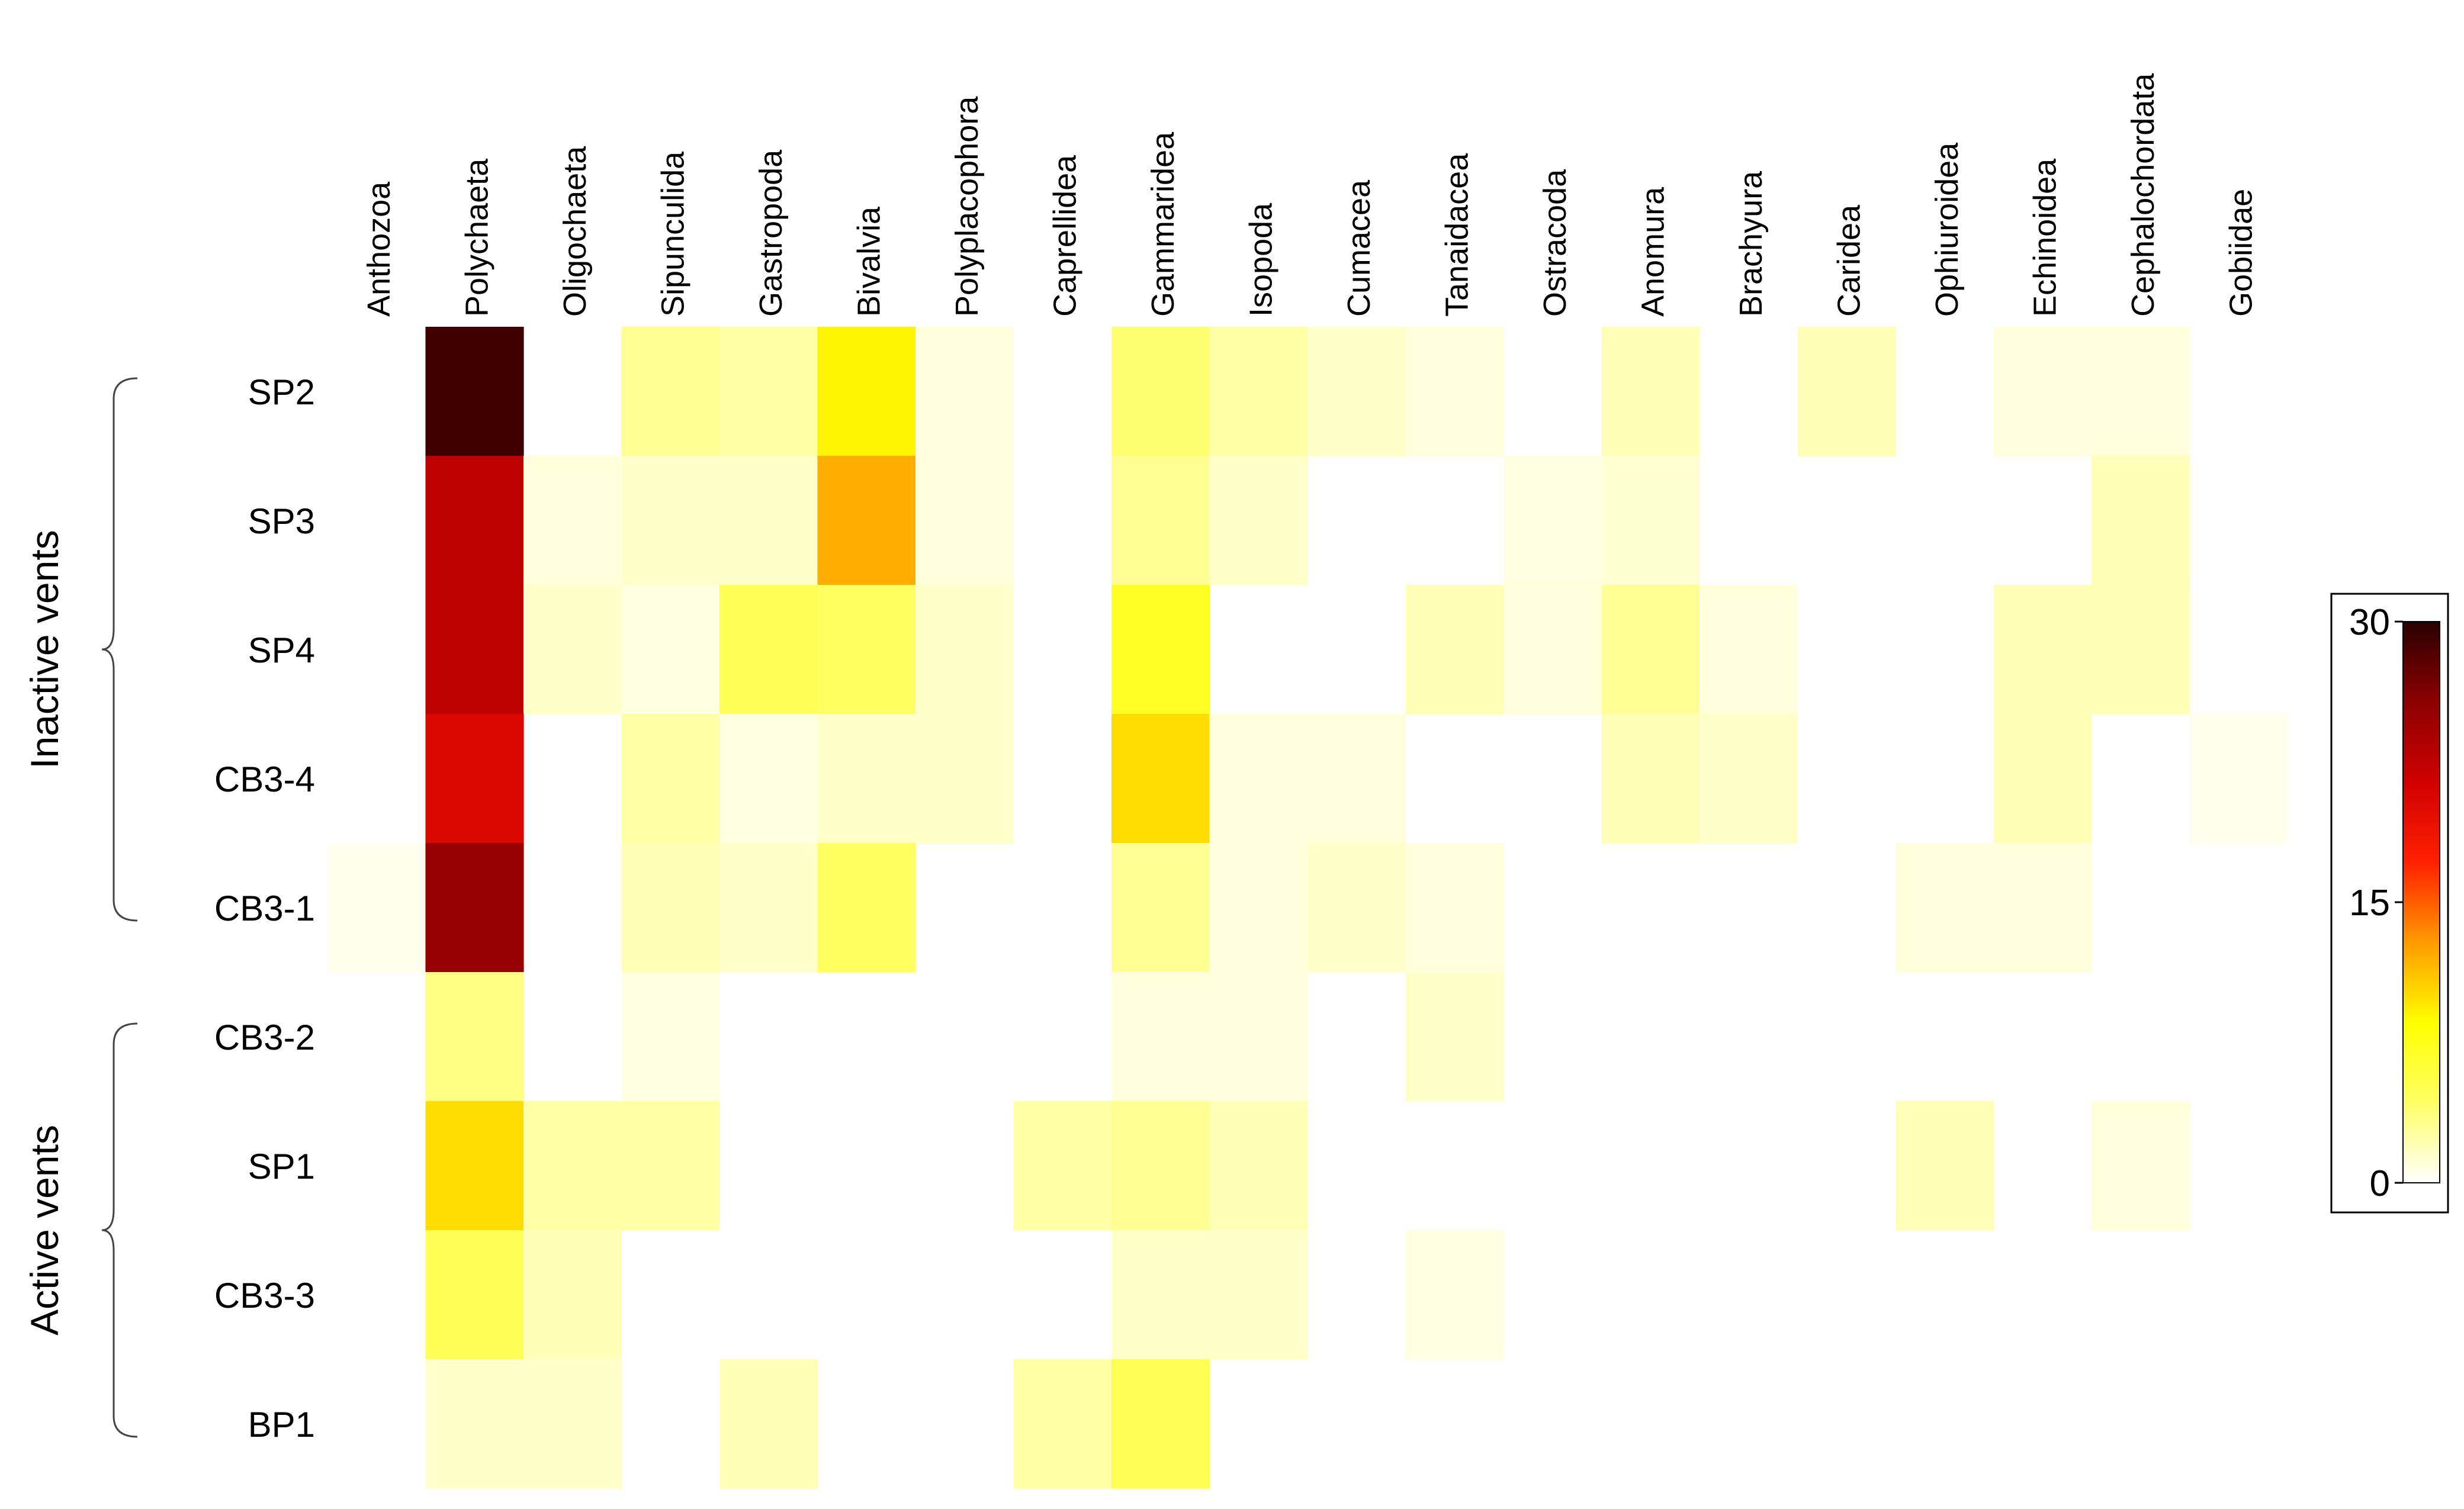  What do you see at coordinates (572, 1166) in the screenshot?
I see `cell-sp1-oligochaeta` at bounding box center [572, 1166].